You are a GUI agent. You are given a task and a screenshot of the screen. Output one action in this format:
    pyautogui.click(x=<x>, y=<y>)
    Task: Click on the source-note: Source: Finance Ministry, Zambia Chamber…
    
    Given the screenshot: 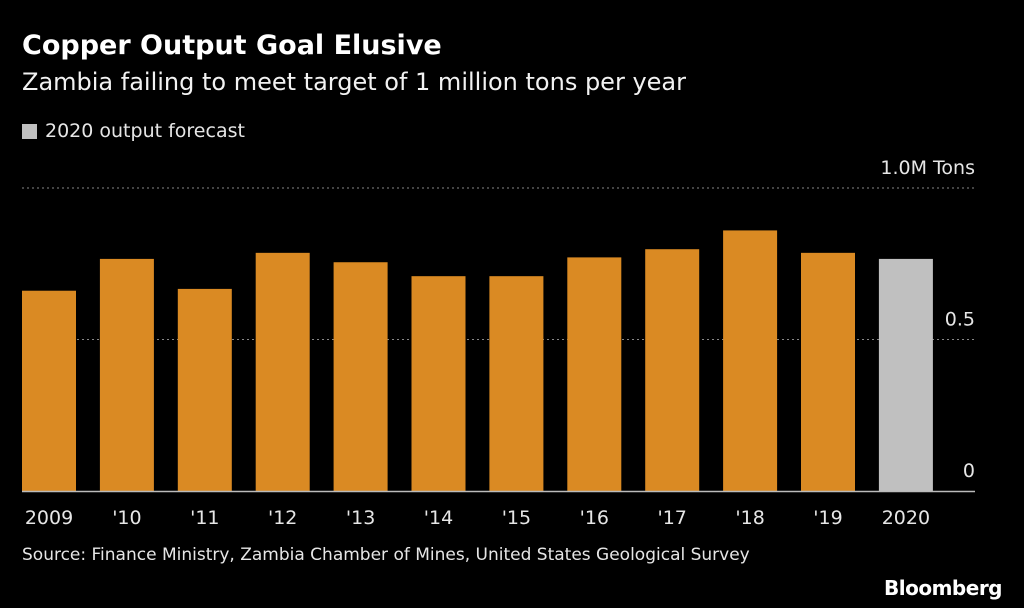 What is the action you would take?
    pyautogui.click(x=386, y=555)
    